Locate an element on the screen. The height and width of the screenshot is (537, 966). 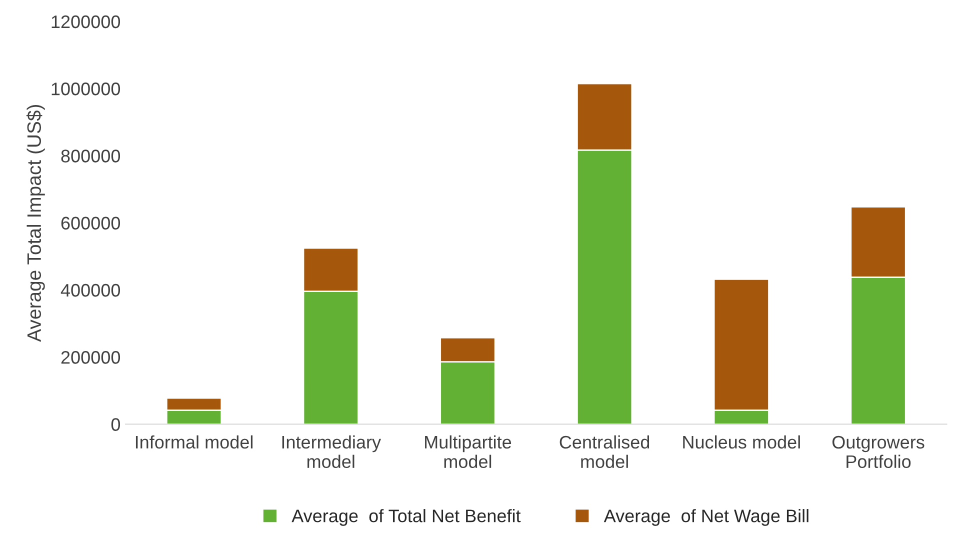
y-tick-label: 0 is located at coordinates (115, 424).